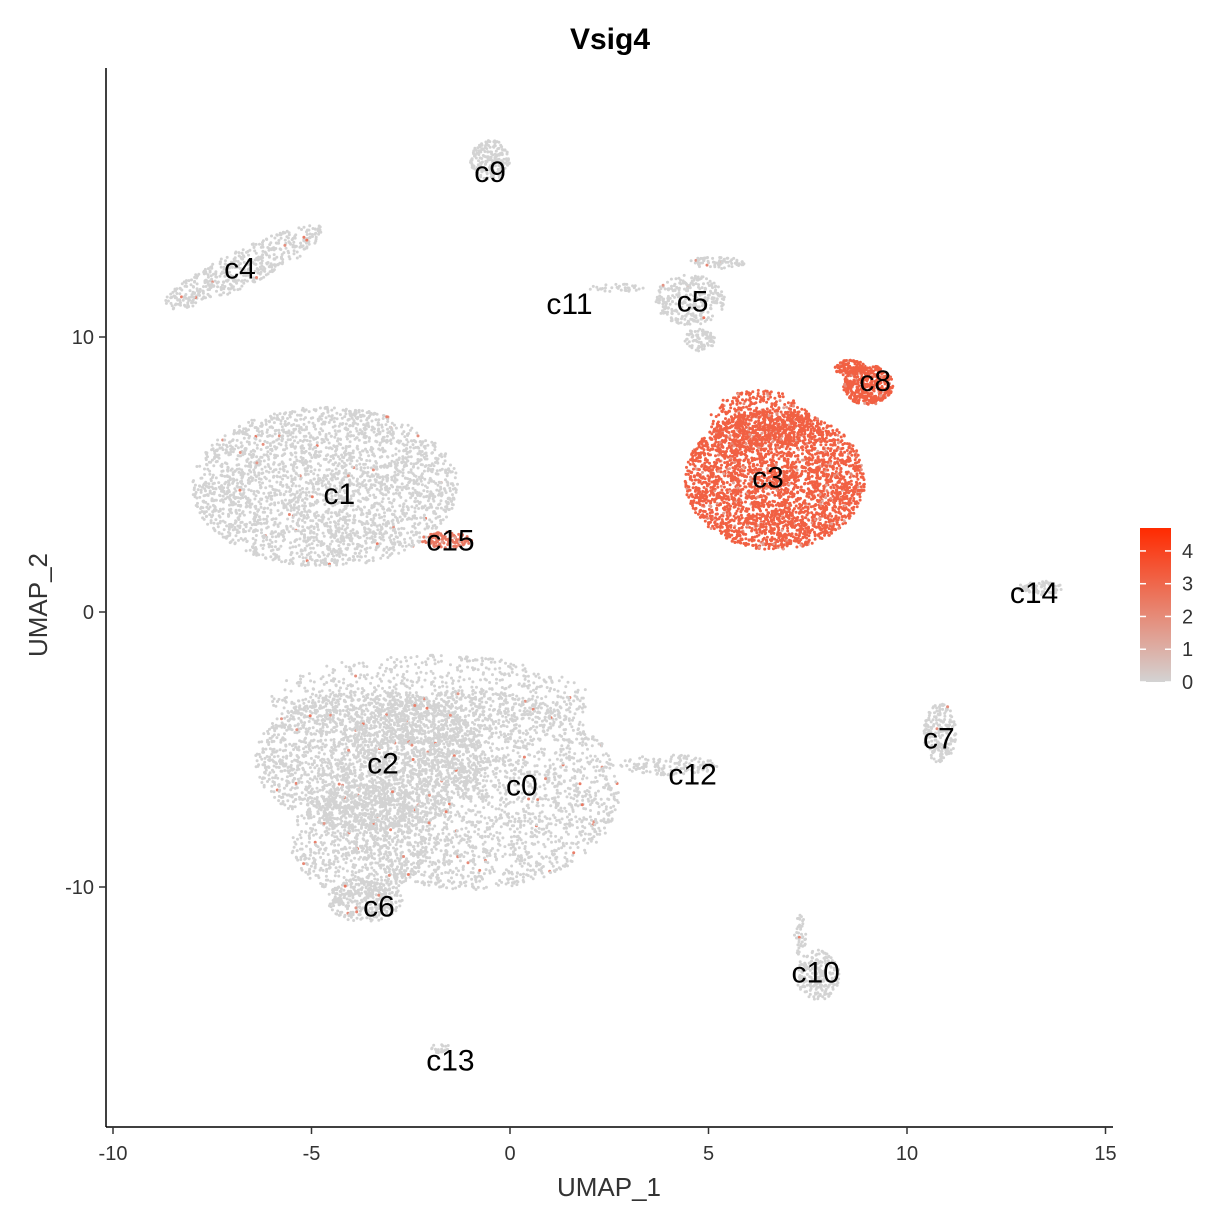 The width and height of the screenshot is (1224, 1224). Describe the element at coordinates (113, 1154) in the screenshot. I see `x-tick-label: -10` at that location.